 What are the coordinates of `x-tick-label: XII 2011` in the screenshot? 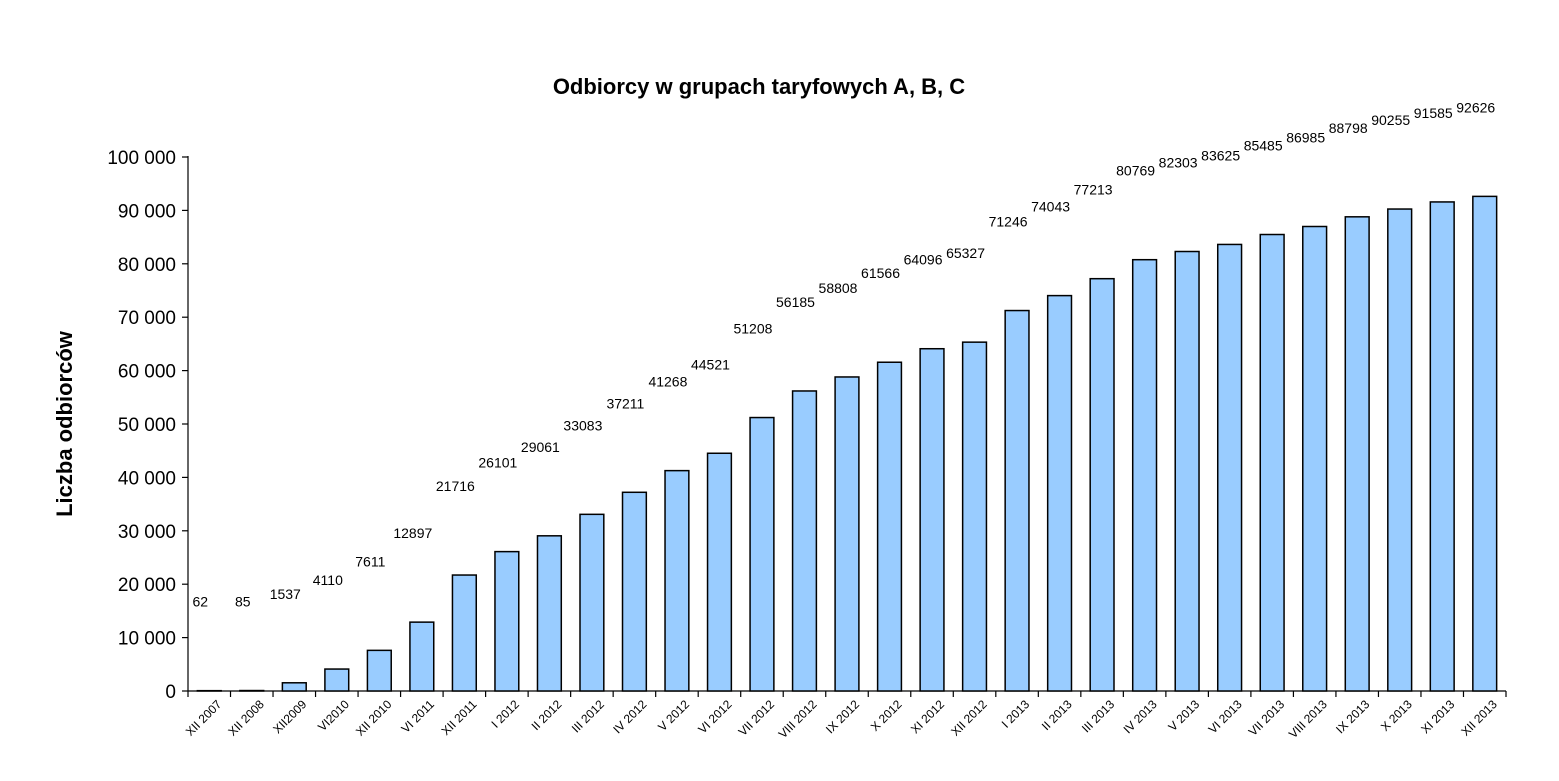 It's located at (459, 717).